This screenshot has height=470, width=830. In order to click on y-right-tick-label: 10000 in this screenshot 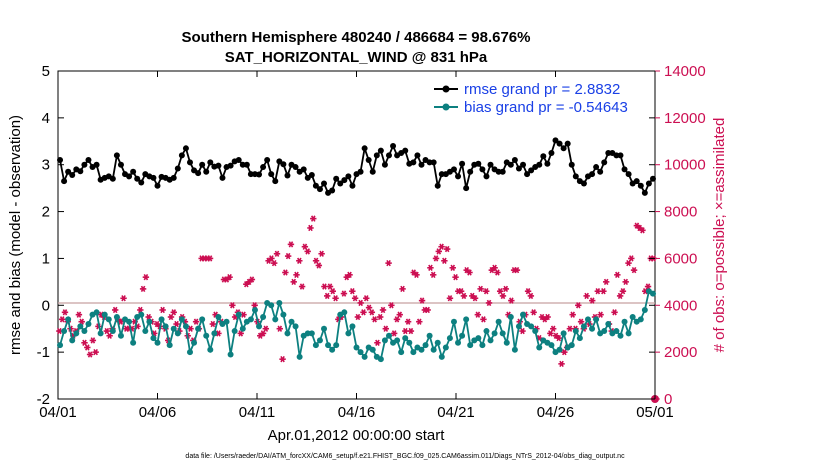, I will do `click(685, 165)`.